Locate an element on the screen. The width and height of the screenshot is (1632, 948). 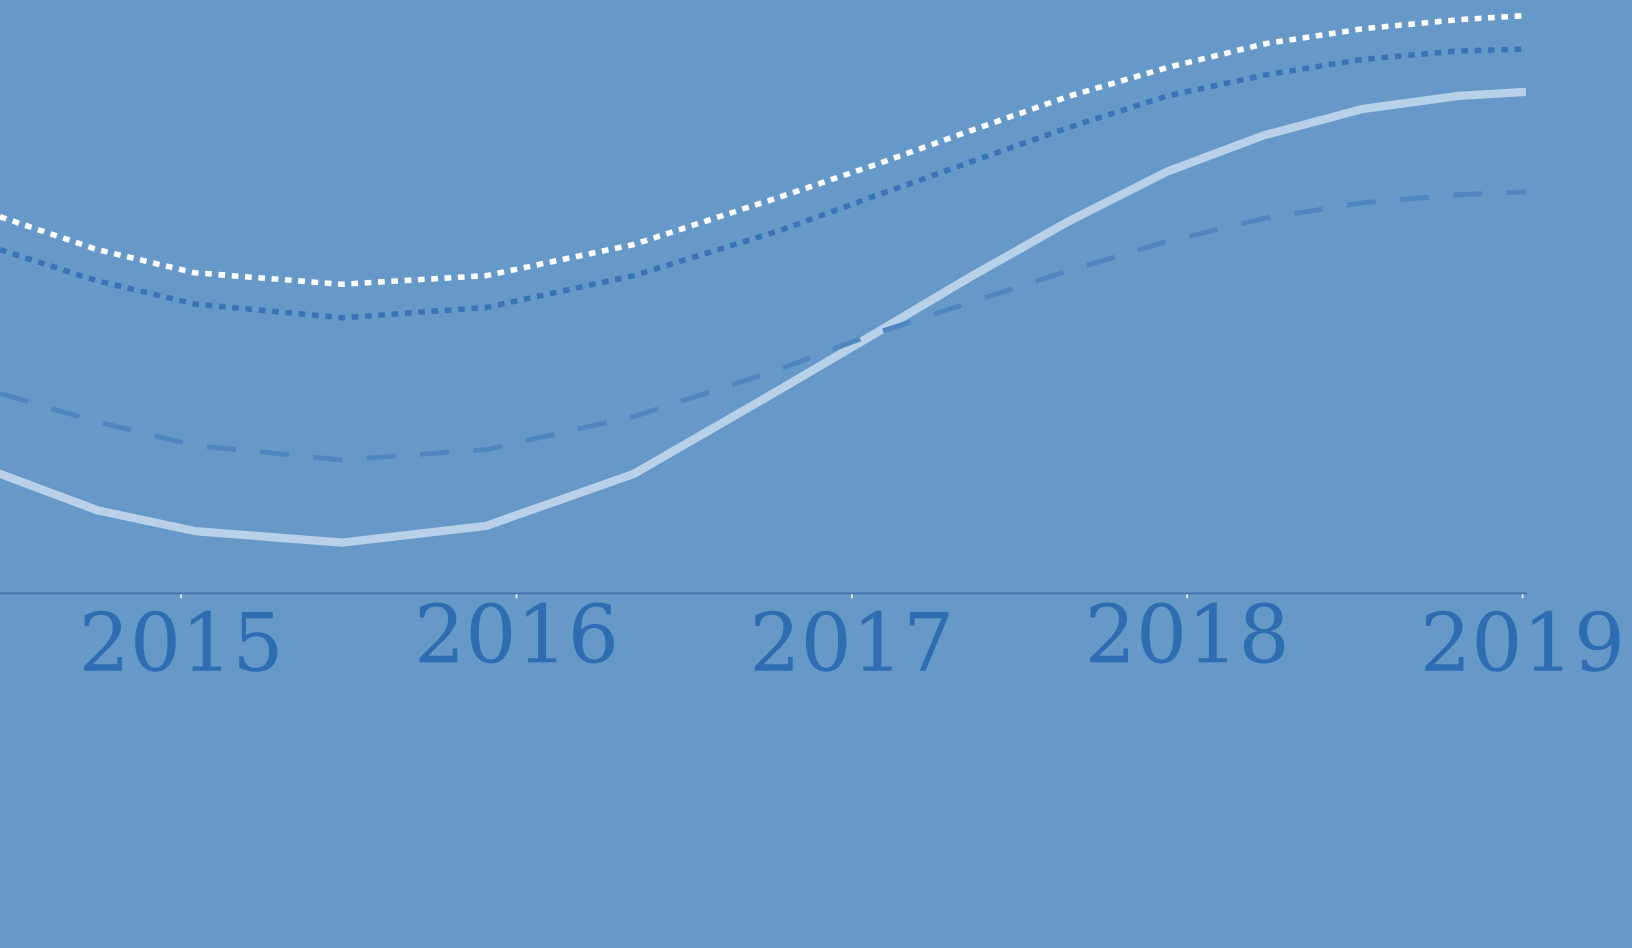
x-tick-label: 2018 is located at coordinates (1187, 633).